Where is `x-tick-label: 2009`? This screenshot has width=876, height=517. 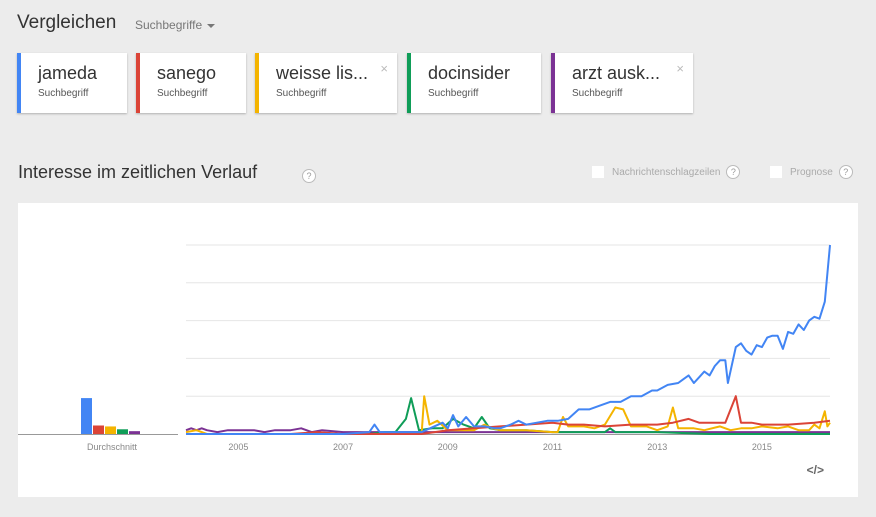
x-tick-label: 2009 is located at coordinates (448, 447).